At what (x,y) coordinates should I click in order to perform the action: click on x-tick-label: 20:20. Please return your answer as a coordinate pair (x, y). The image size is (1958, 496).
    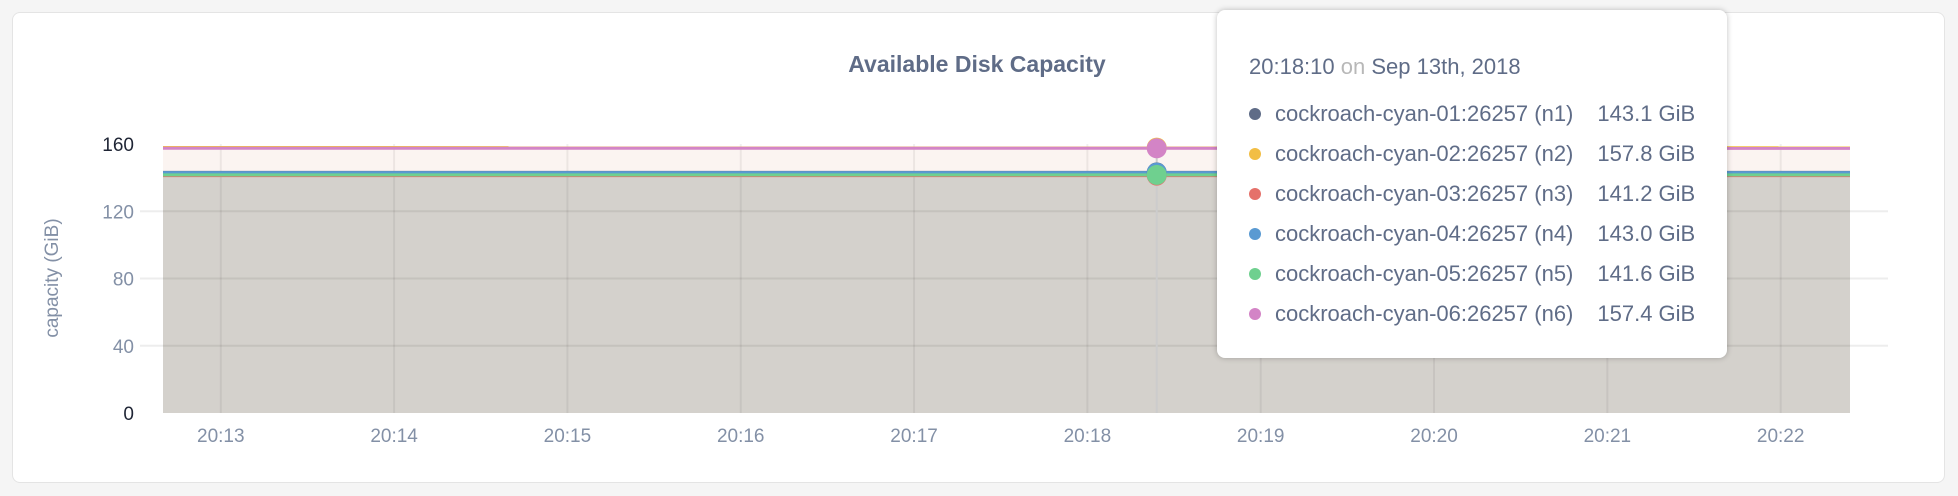
    Looking at the image, I should click on (1434, 436).